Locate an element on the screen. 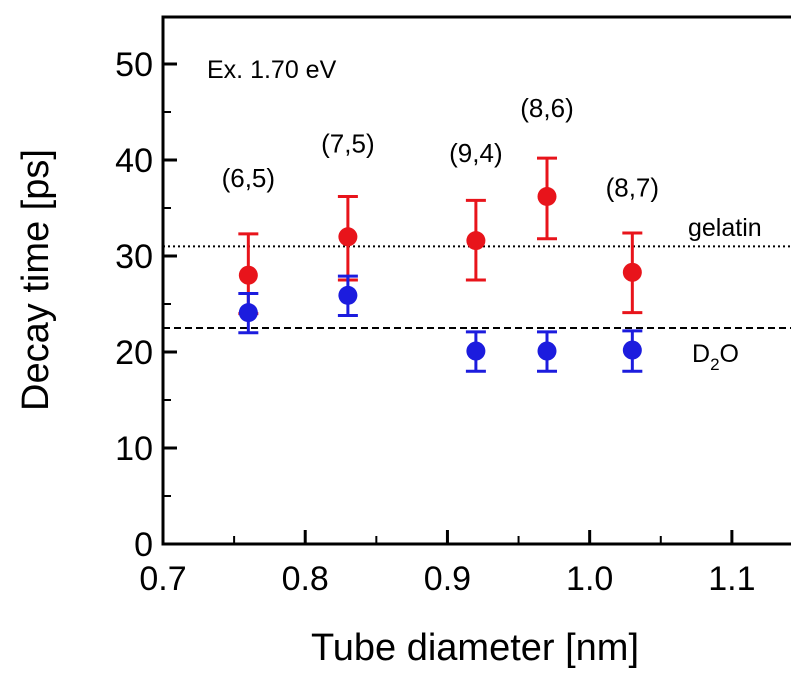  excitation-label: Ex. 1.70 eV is located at coordinates (272, 70).